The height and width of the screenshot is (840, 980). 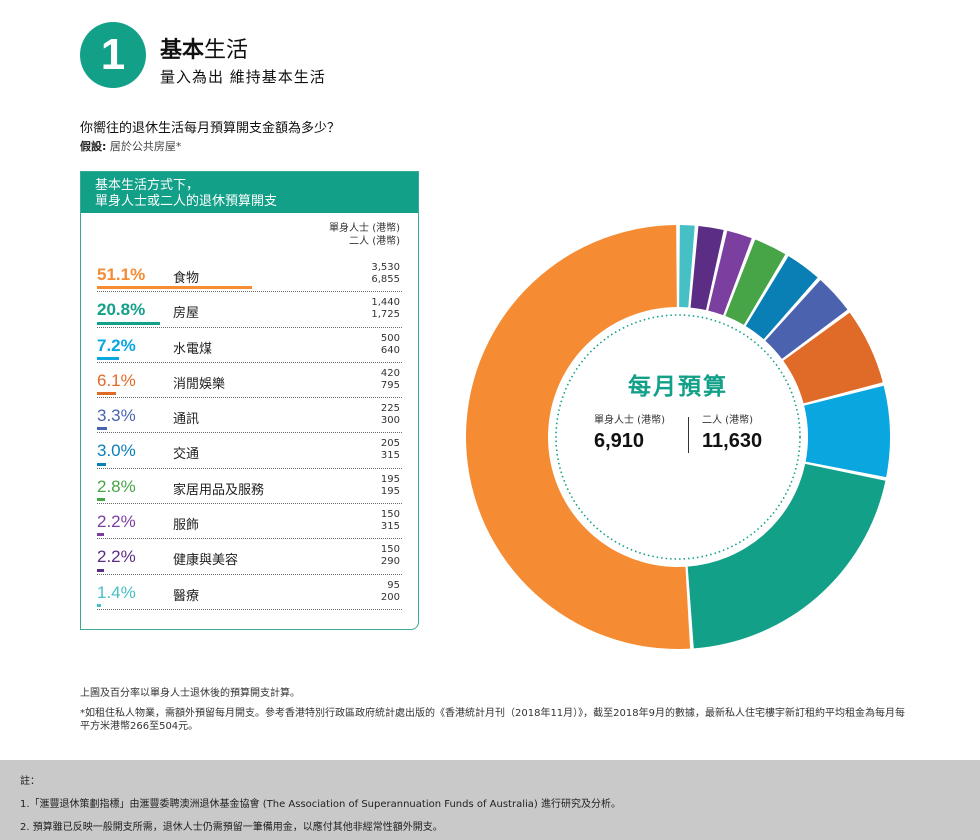 What do you see at coordinates (727, 420) in the screenshot?
I see `total-couple-label: 二人 (港幣)` at bounding box center [727, 420].